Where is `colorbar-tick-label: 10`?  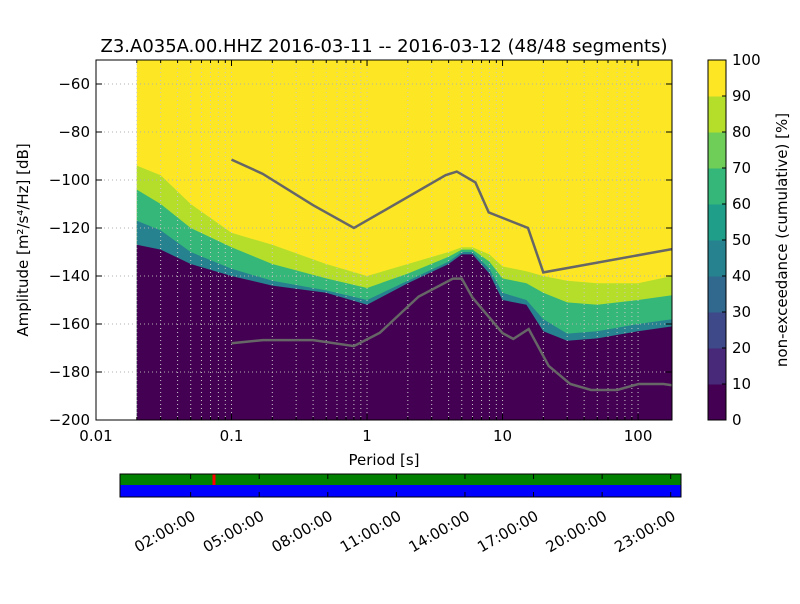 colorbar-tick-label: 10 is located at coordinates (741, 384).